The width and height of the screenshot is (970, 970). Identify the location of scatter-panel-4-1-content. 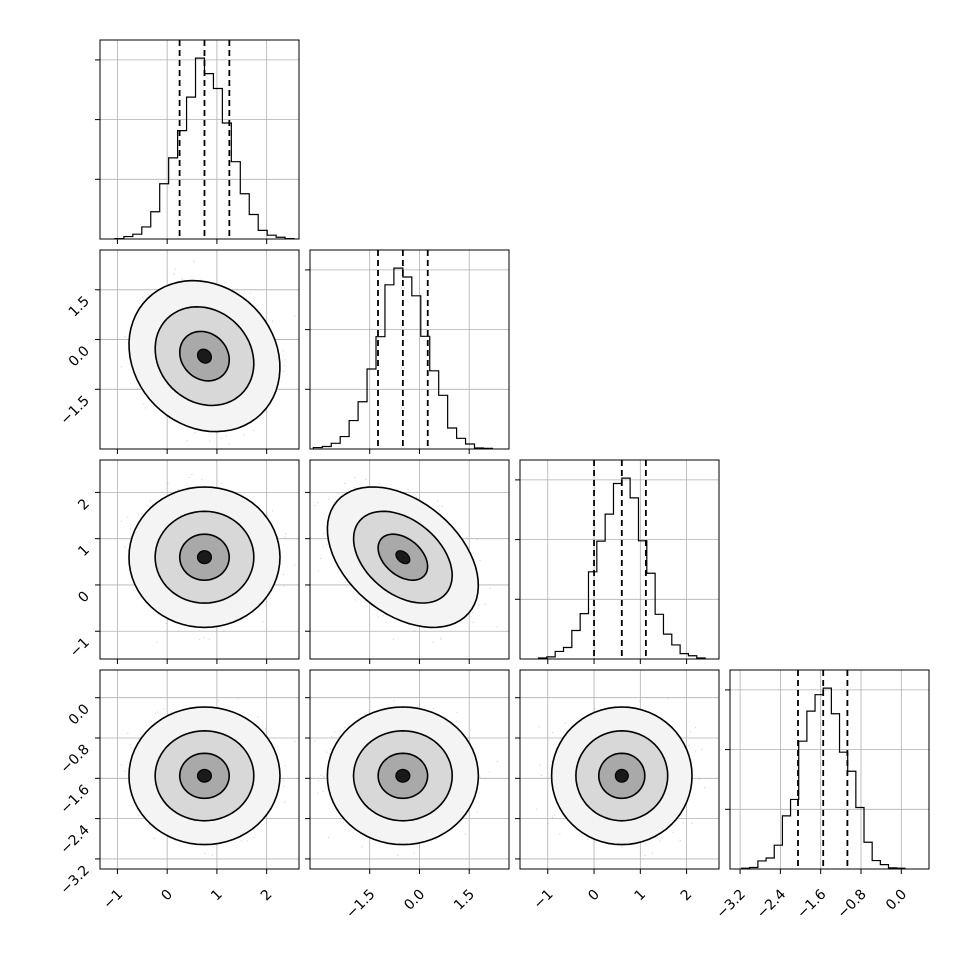
(199, 769).